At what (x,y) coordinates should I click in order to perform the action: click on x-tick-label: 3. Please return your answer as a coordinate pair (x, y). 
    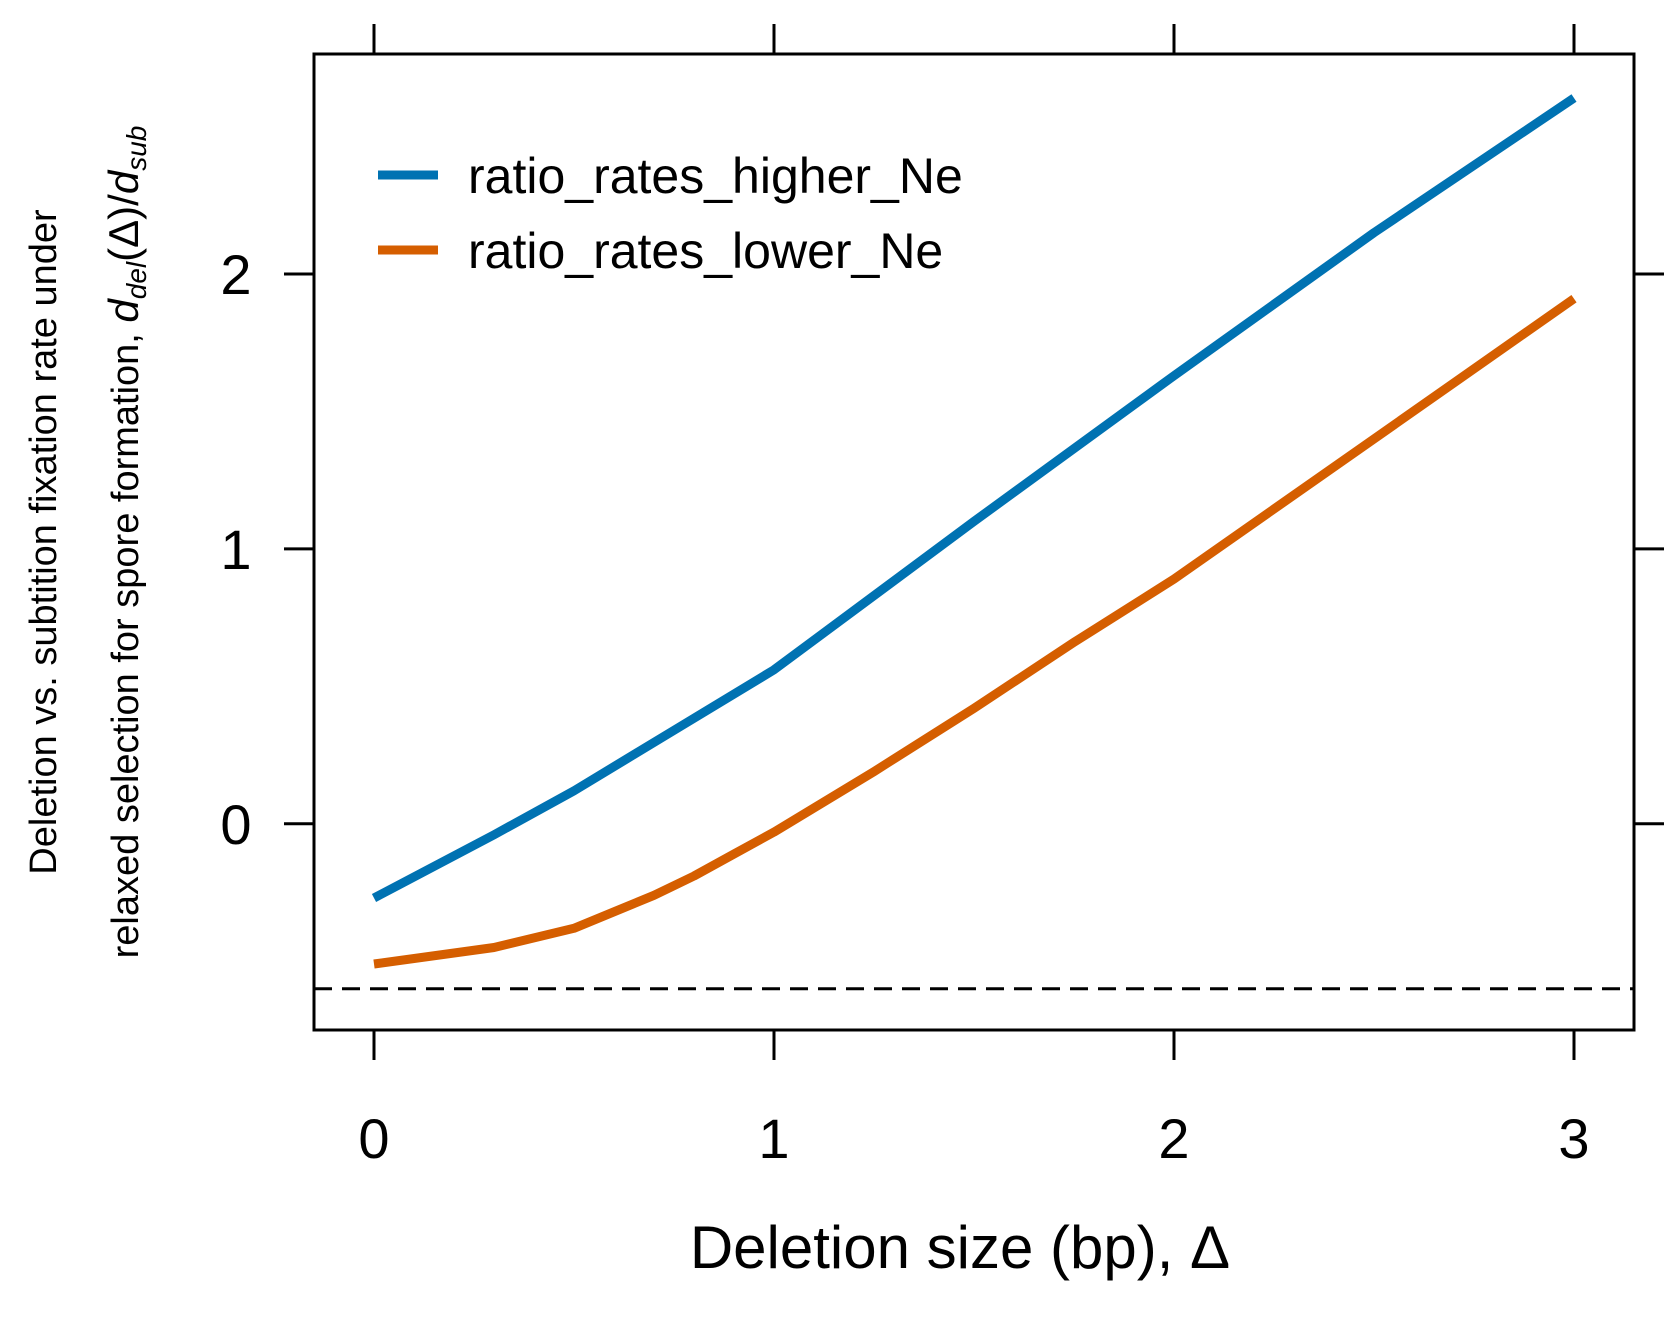
    Looking at the image, I should click on (1573, 1138).